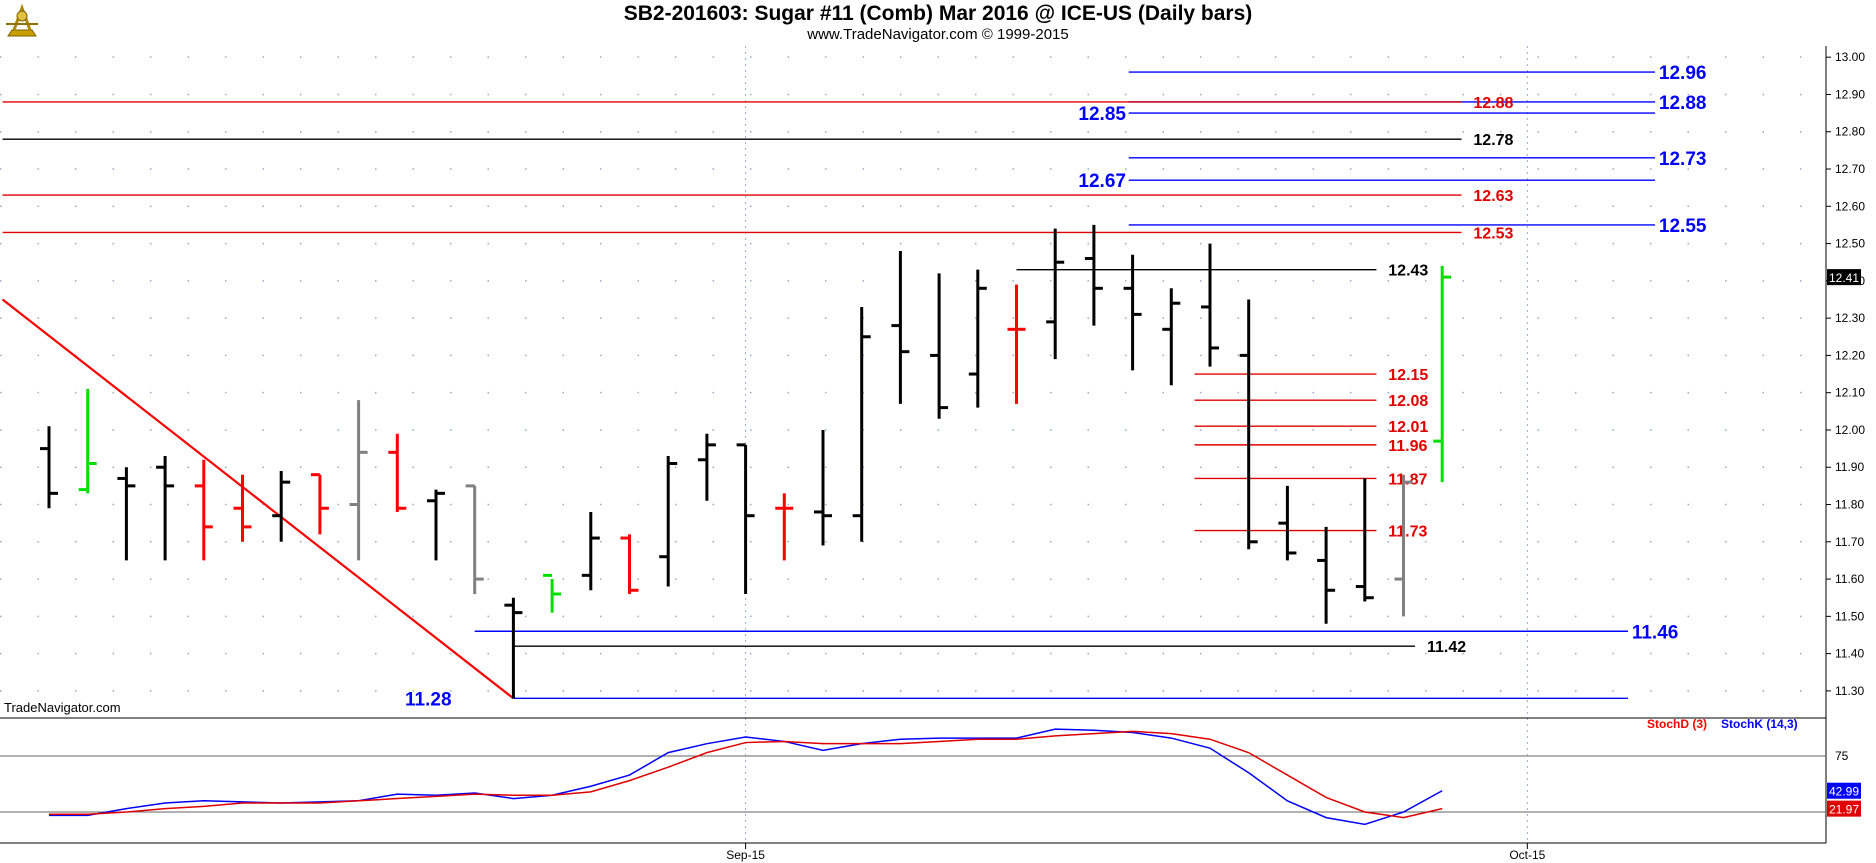  Describe the element at coordinates (1850, 57) in the screenshot. I see `y-tick-label: 13.00` at that location.